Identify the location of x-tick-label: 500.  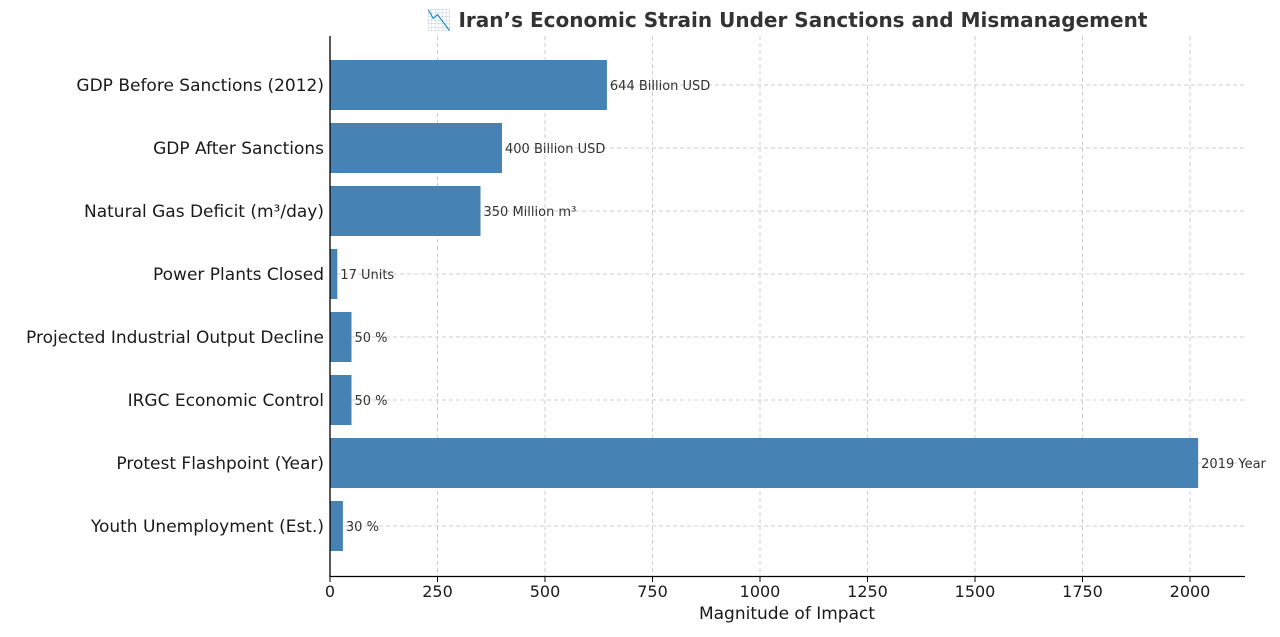
(545, 591).